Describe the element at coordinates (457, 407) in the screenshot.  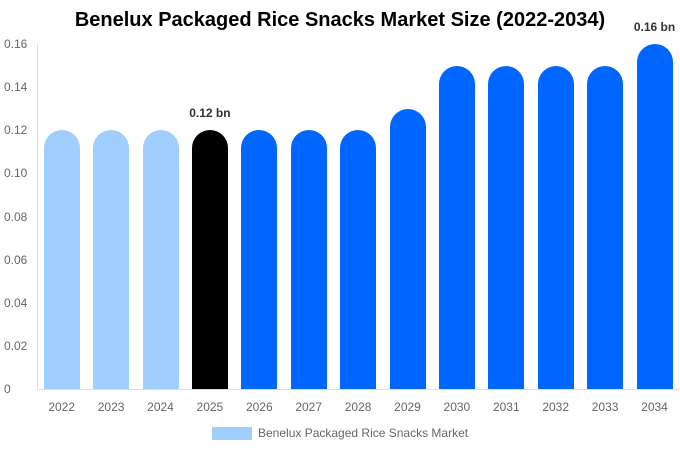
I see `x-tick-label: 2030` at that location.